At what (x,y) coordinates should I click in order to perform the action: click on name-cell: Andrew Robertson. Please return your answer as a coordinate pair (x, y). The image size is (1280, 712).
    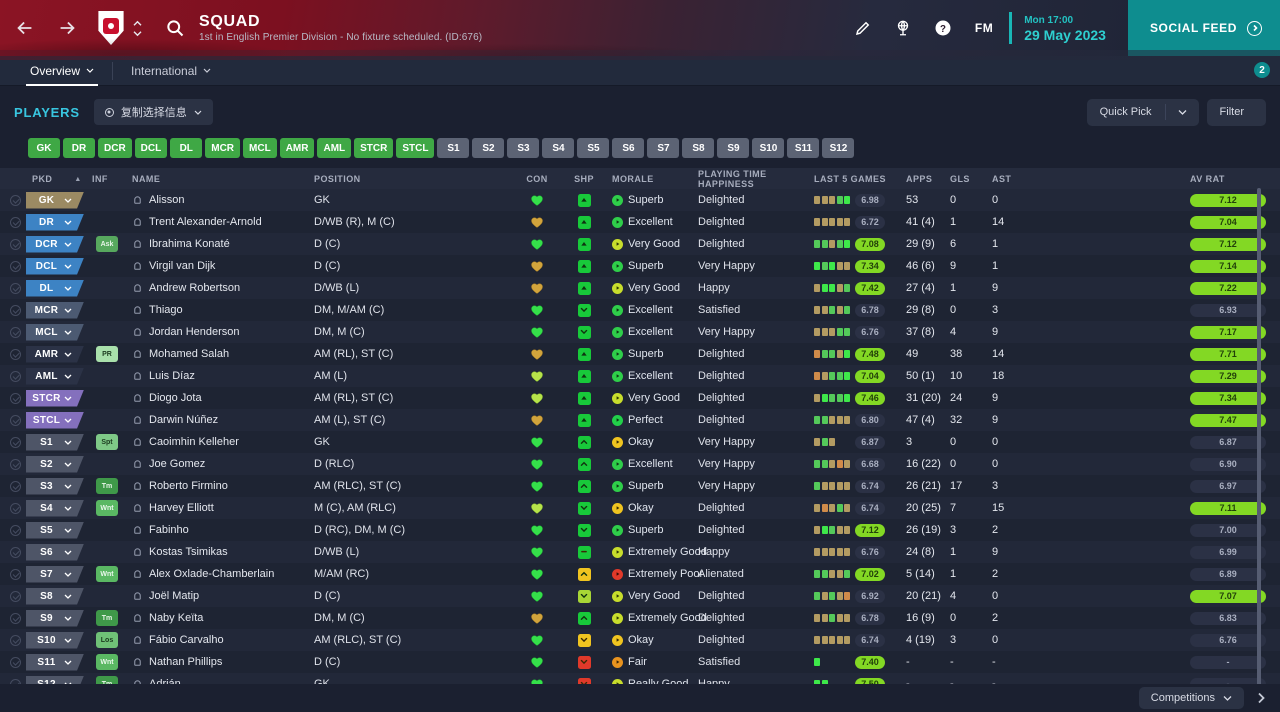
    Looking at the image, I should click on (219, 288).